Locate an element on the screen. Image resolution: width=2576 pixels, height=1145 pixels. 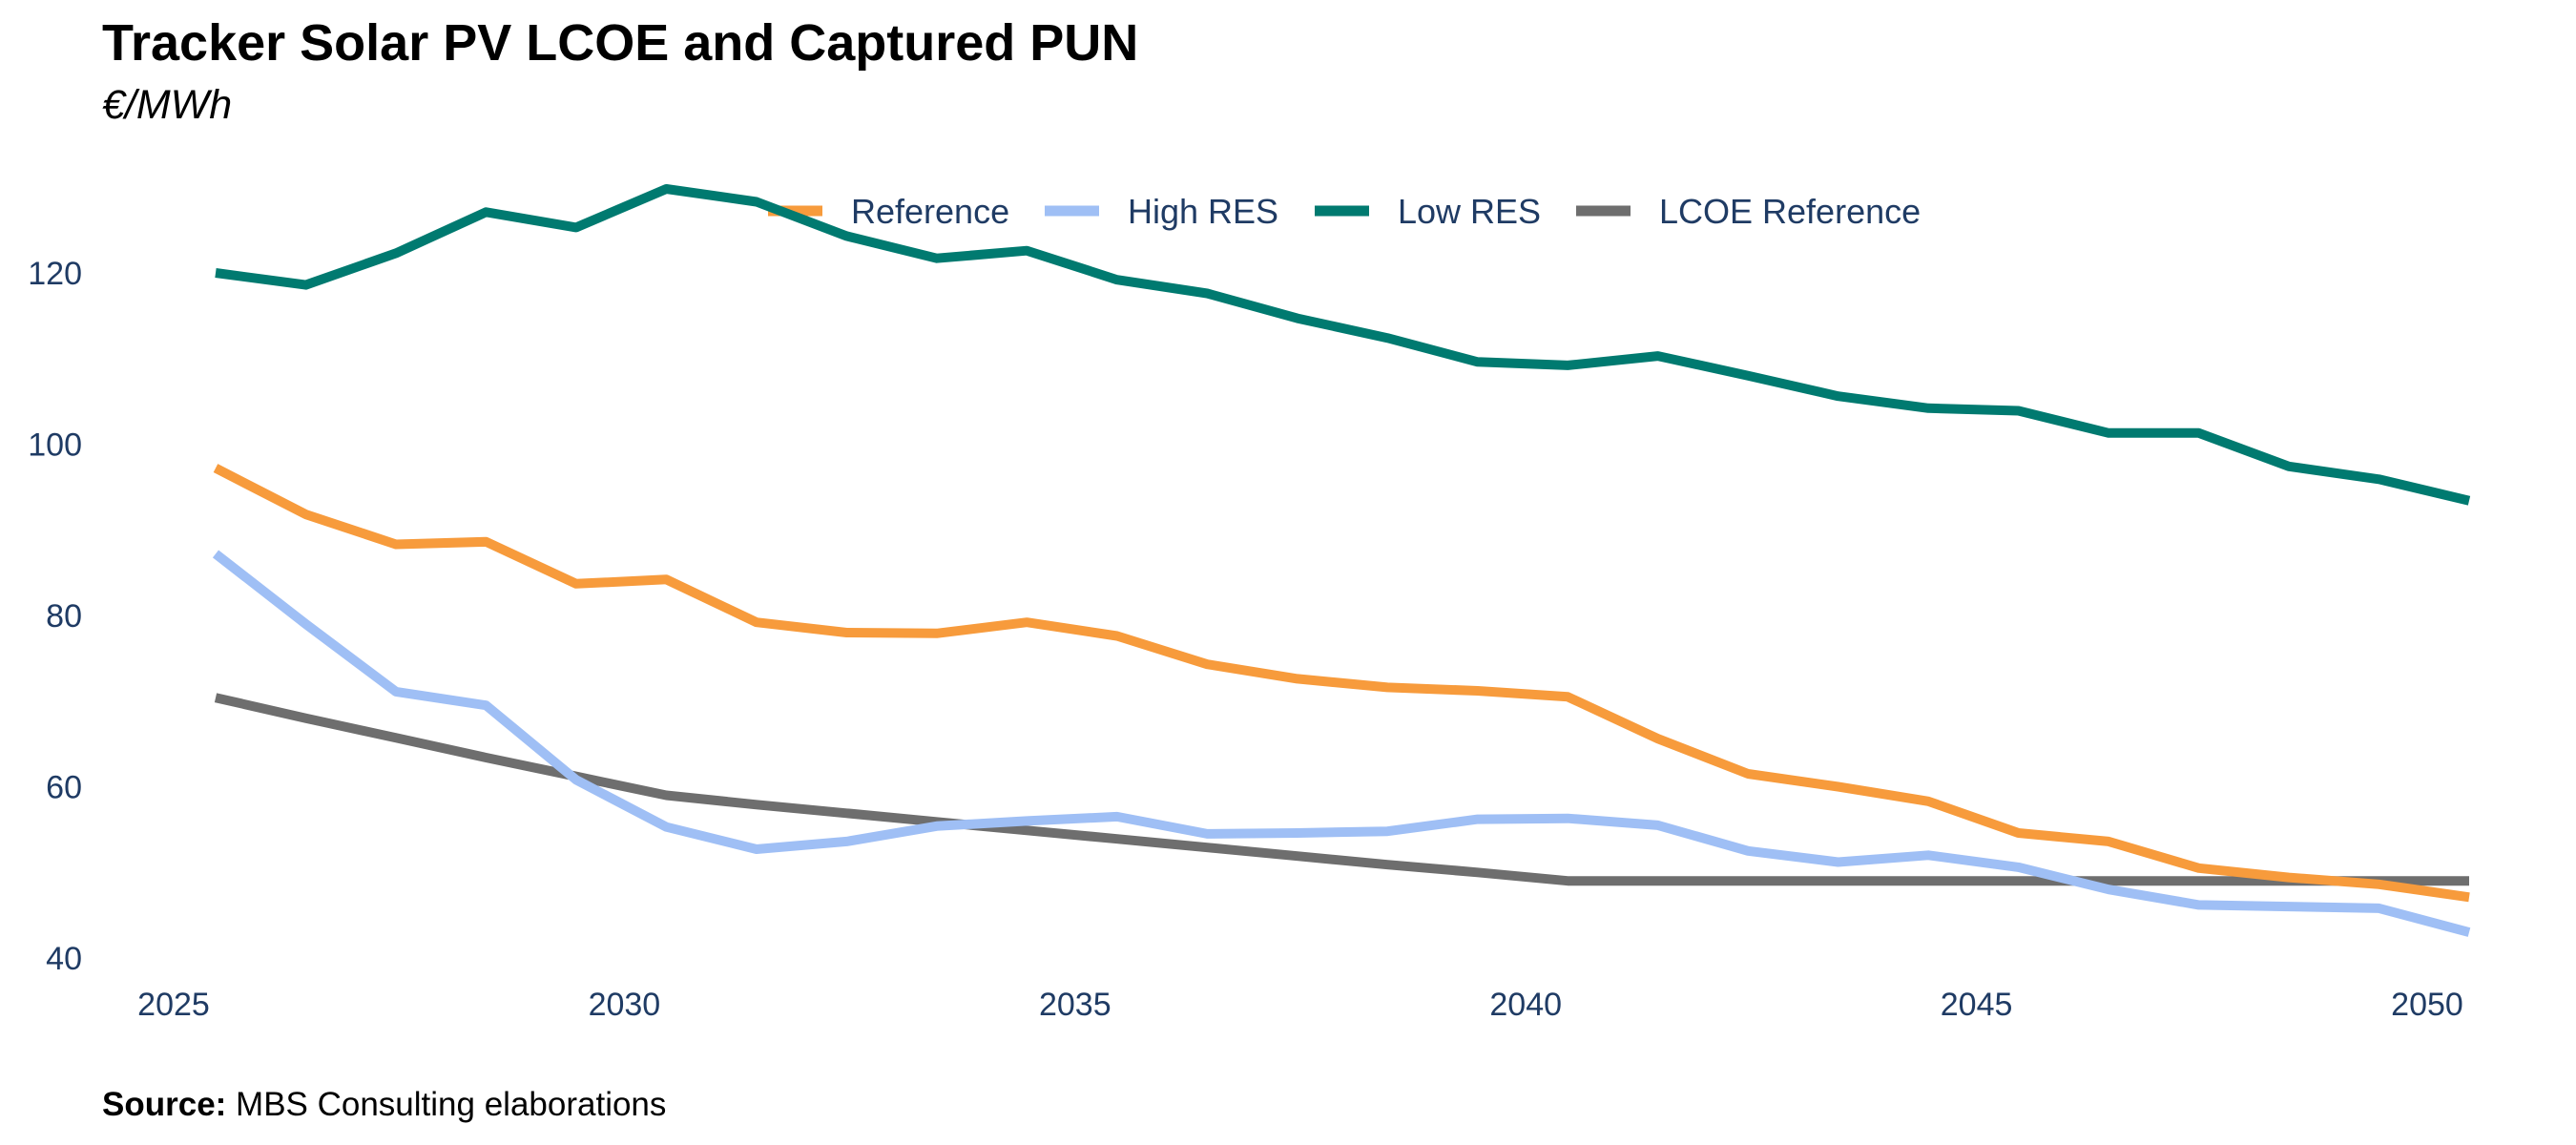
legend-item-low-res: Low RES is located at coordinates (1428, 212).